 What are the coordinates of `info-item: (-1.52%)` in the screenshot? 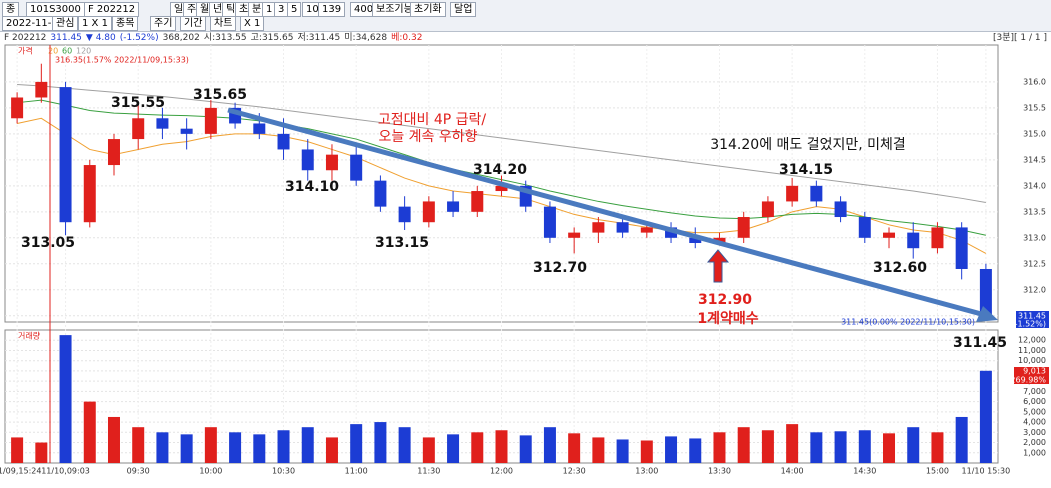 It's located at (139, 38).